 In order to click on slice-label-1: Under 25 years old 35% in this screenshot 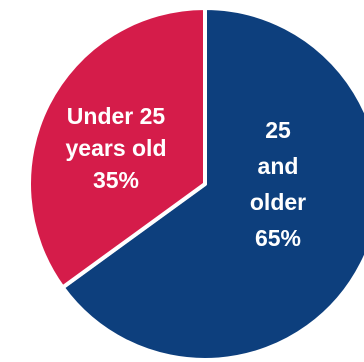, I will do `click(116, 148)`.